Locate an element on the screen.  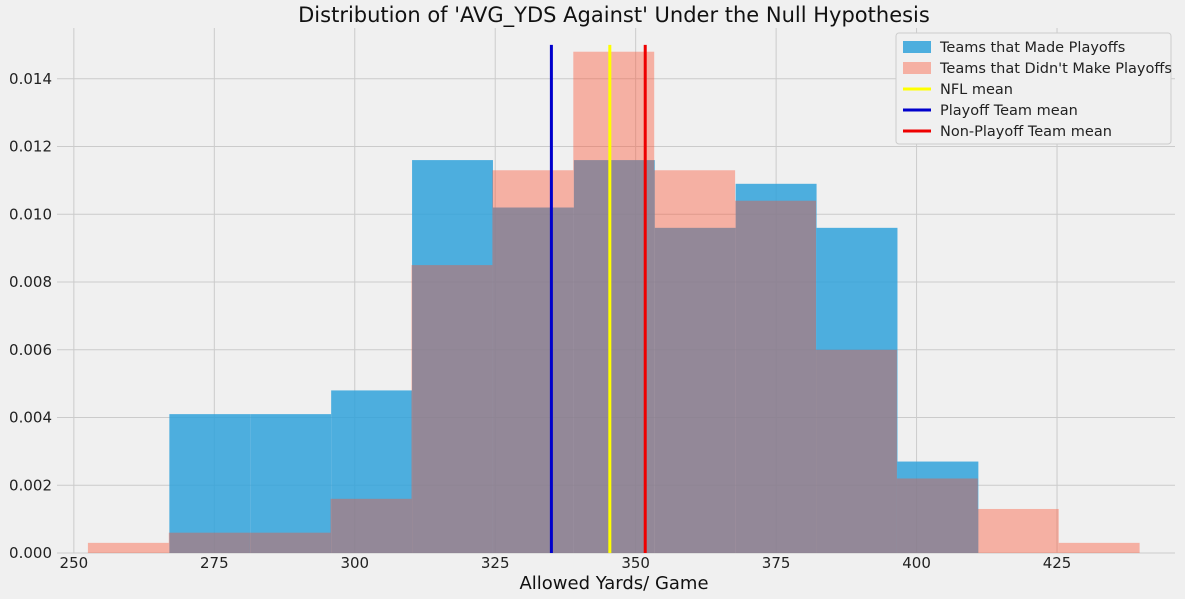
y-tick-label: 0.008 is located at coordinates (30, 282).